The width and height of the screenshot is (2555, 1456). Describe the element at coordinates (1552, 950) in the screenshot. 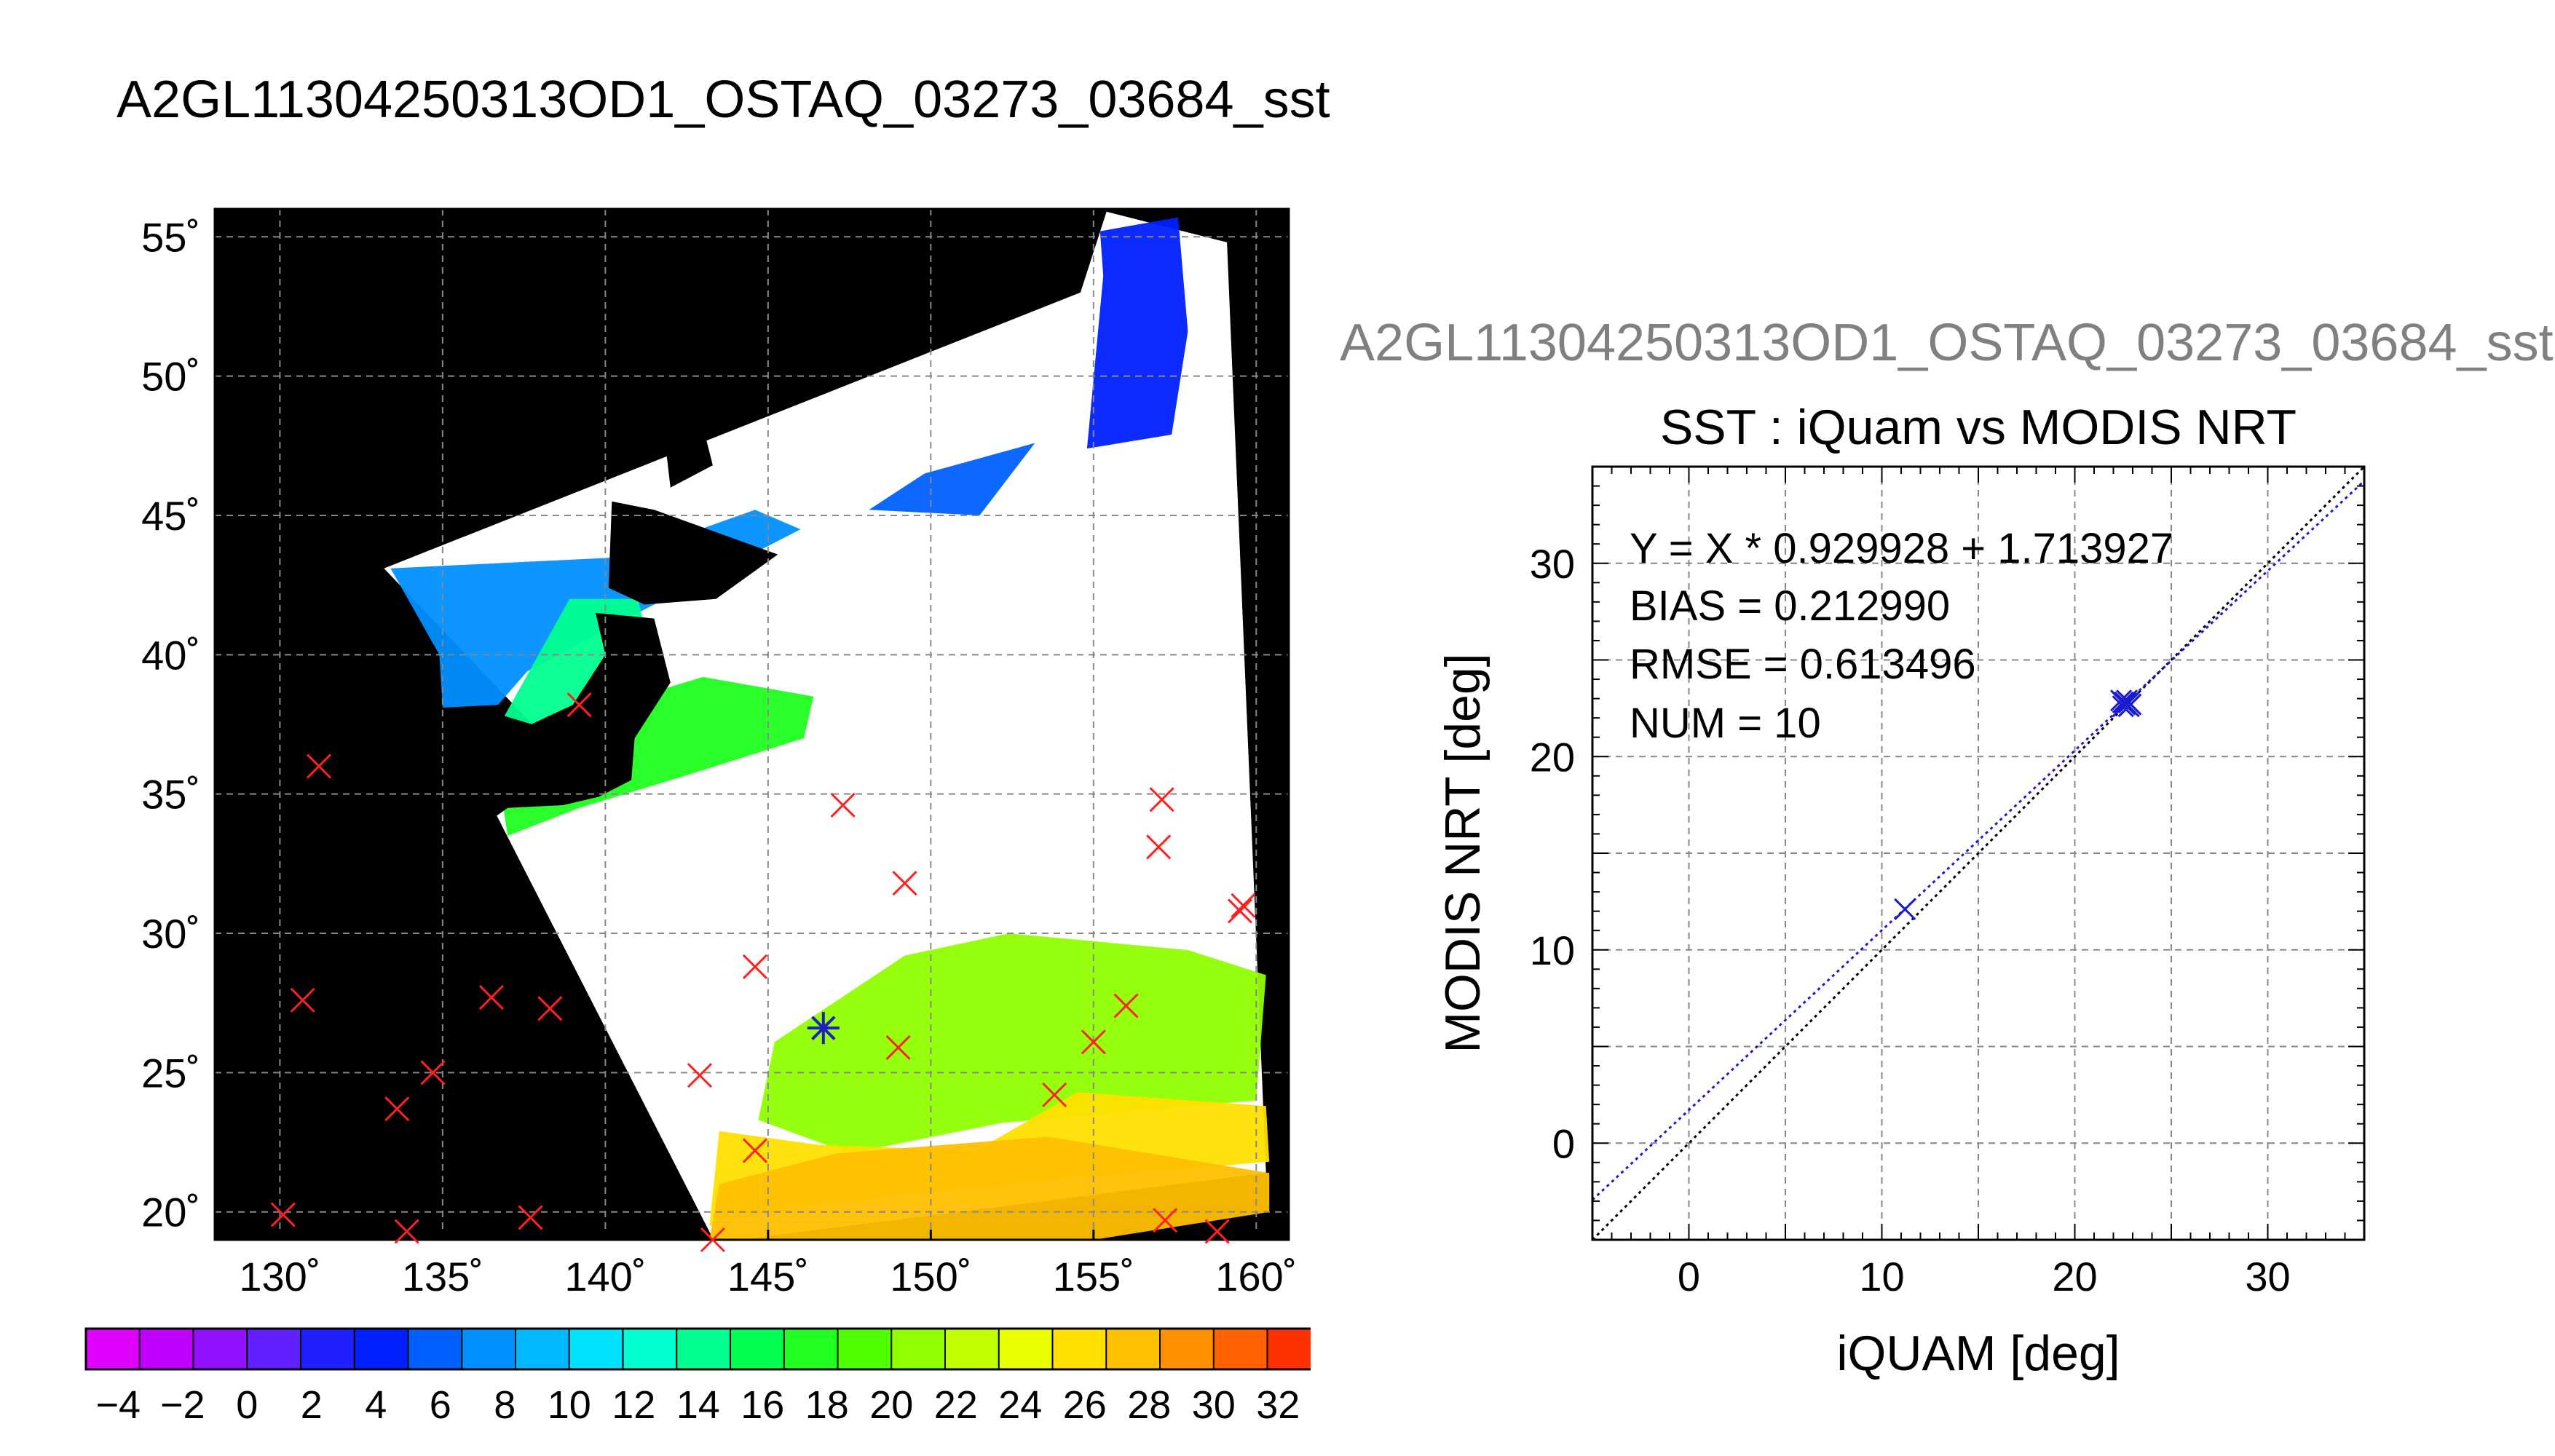

I see `scatter-ytick-label: 10` at that location.